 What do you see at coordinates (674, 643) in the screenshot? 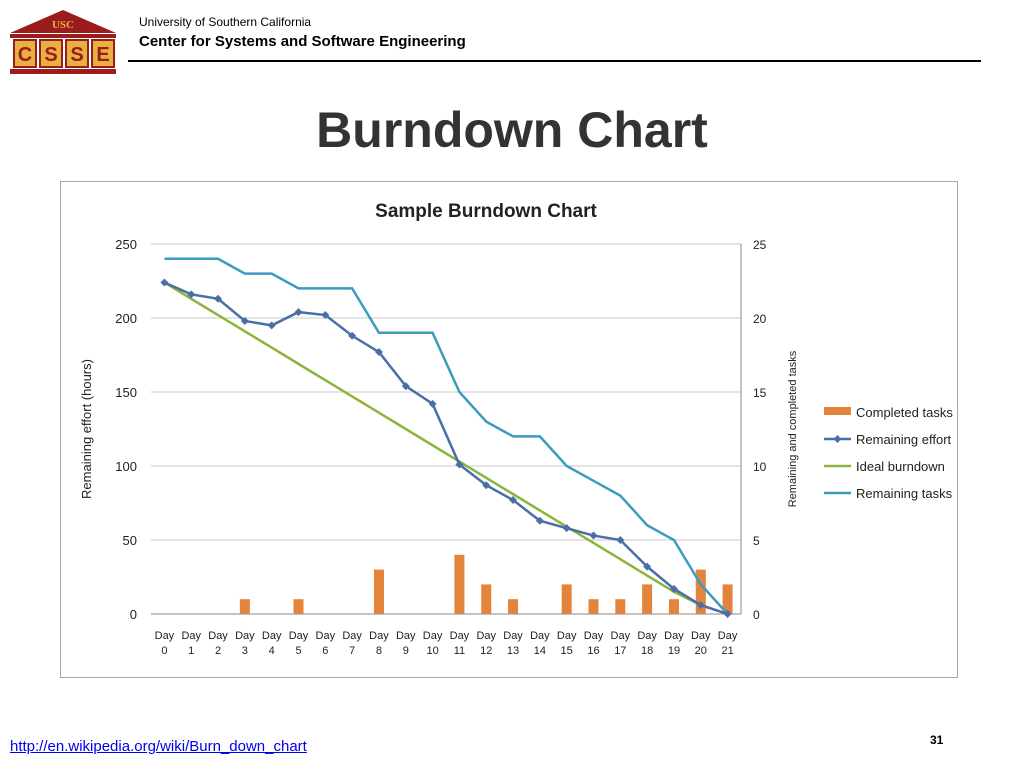
I see `x-tick-label: Day 19` at bounding box center [674, 643].